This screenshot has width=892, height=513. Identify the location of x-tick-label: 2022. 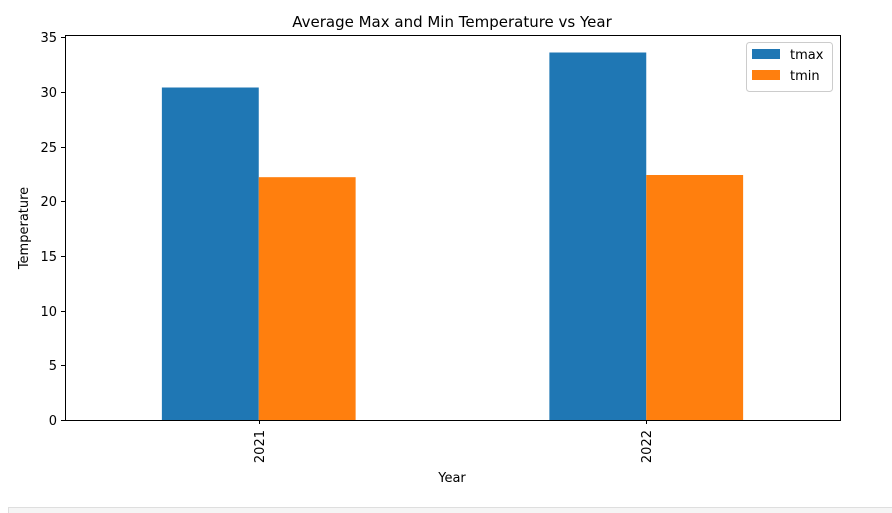
(647, 446).